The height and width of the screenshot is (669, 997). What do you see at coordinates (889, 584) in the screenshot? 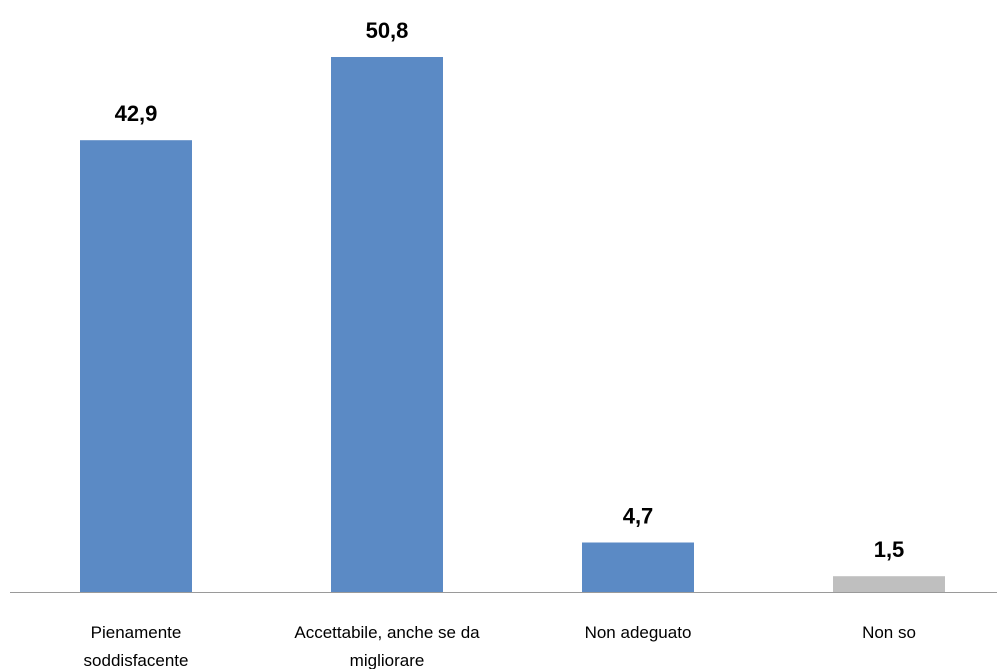
I see `bar-non-so` at bounding box center [889, 584].